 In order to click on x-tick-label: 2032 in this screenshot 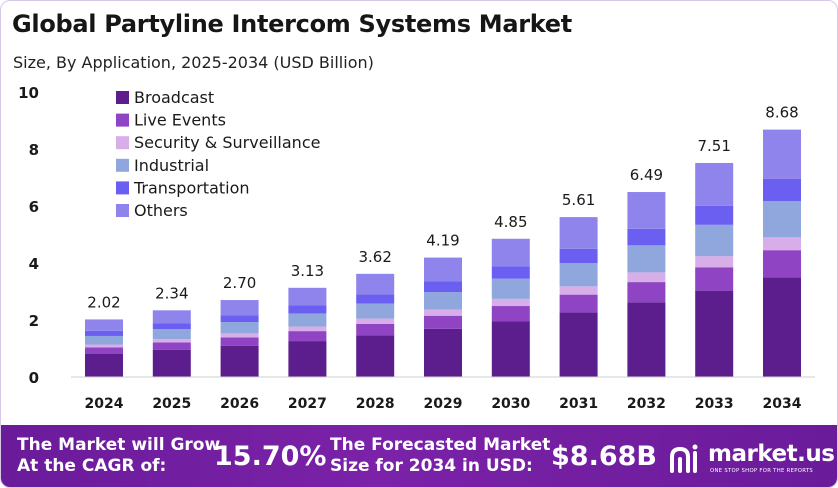, I will do `click(646, 404)`.